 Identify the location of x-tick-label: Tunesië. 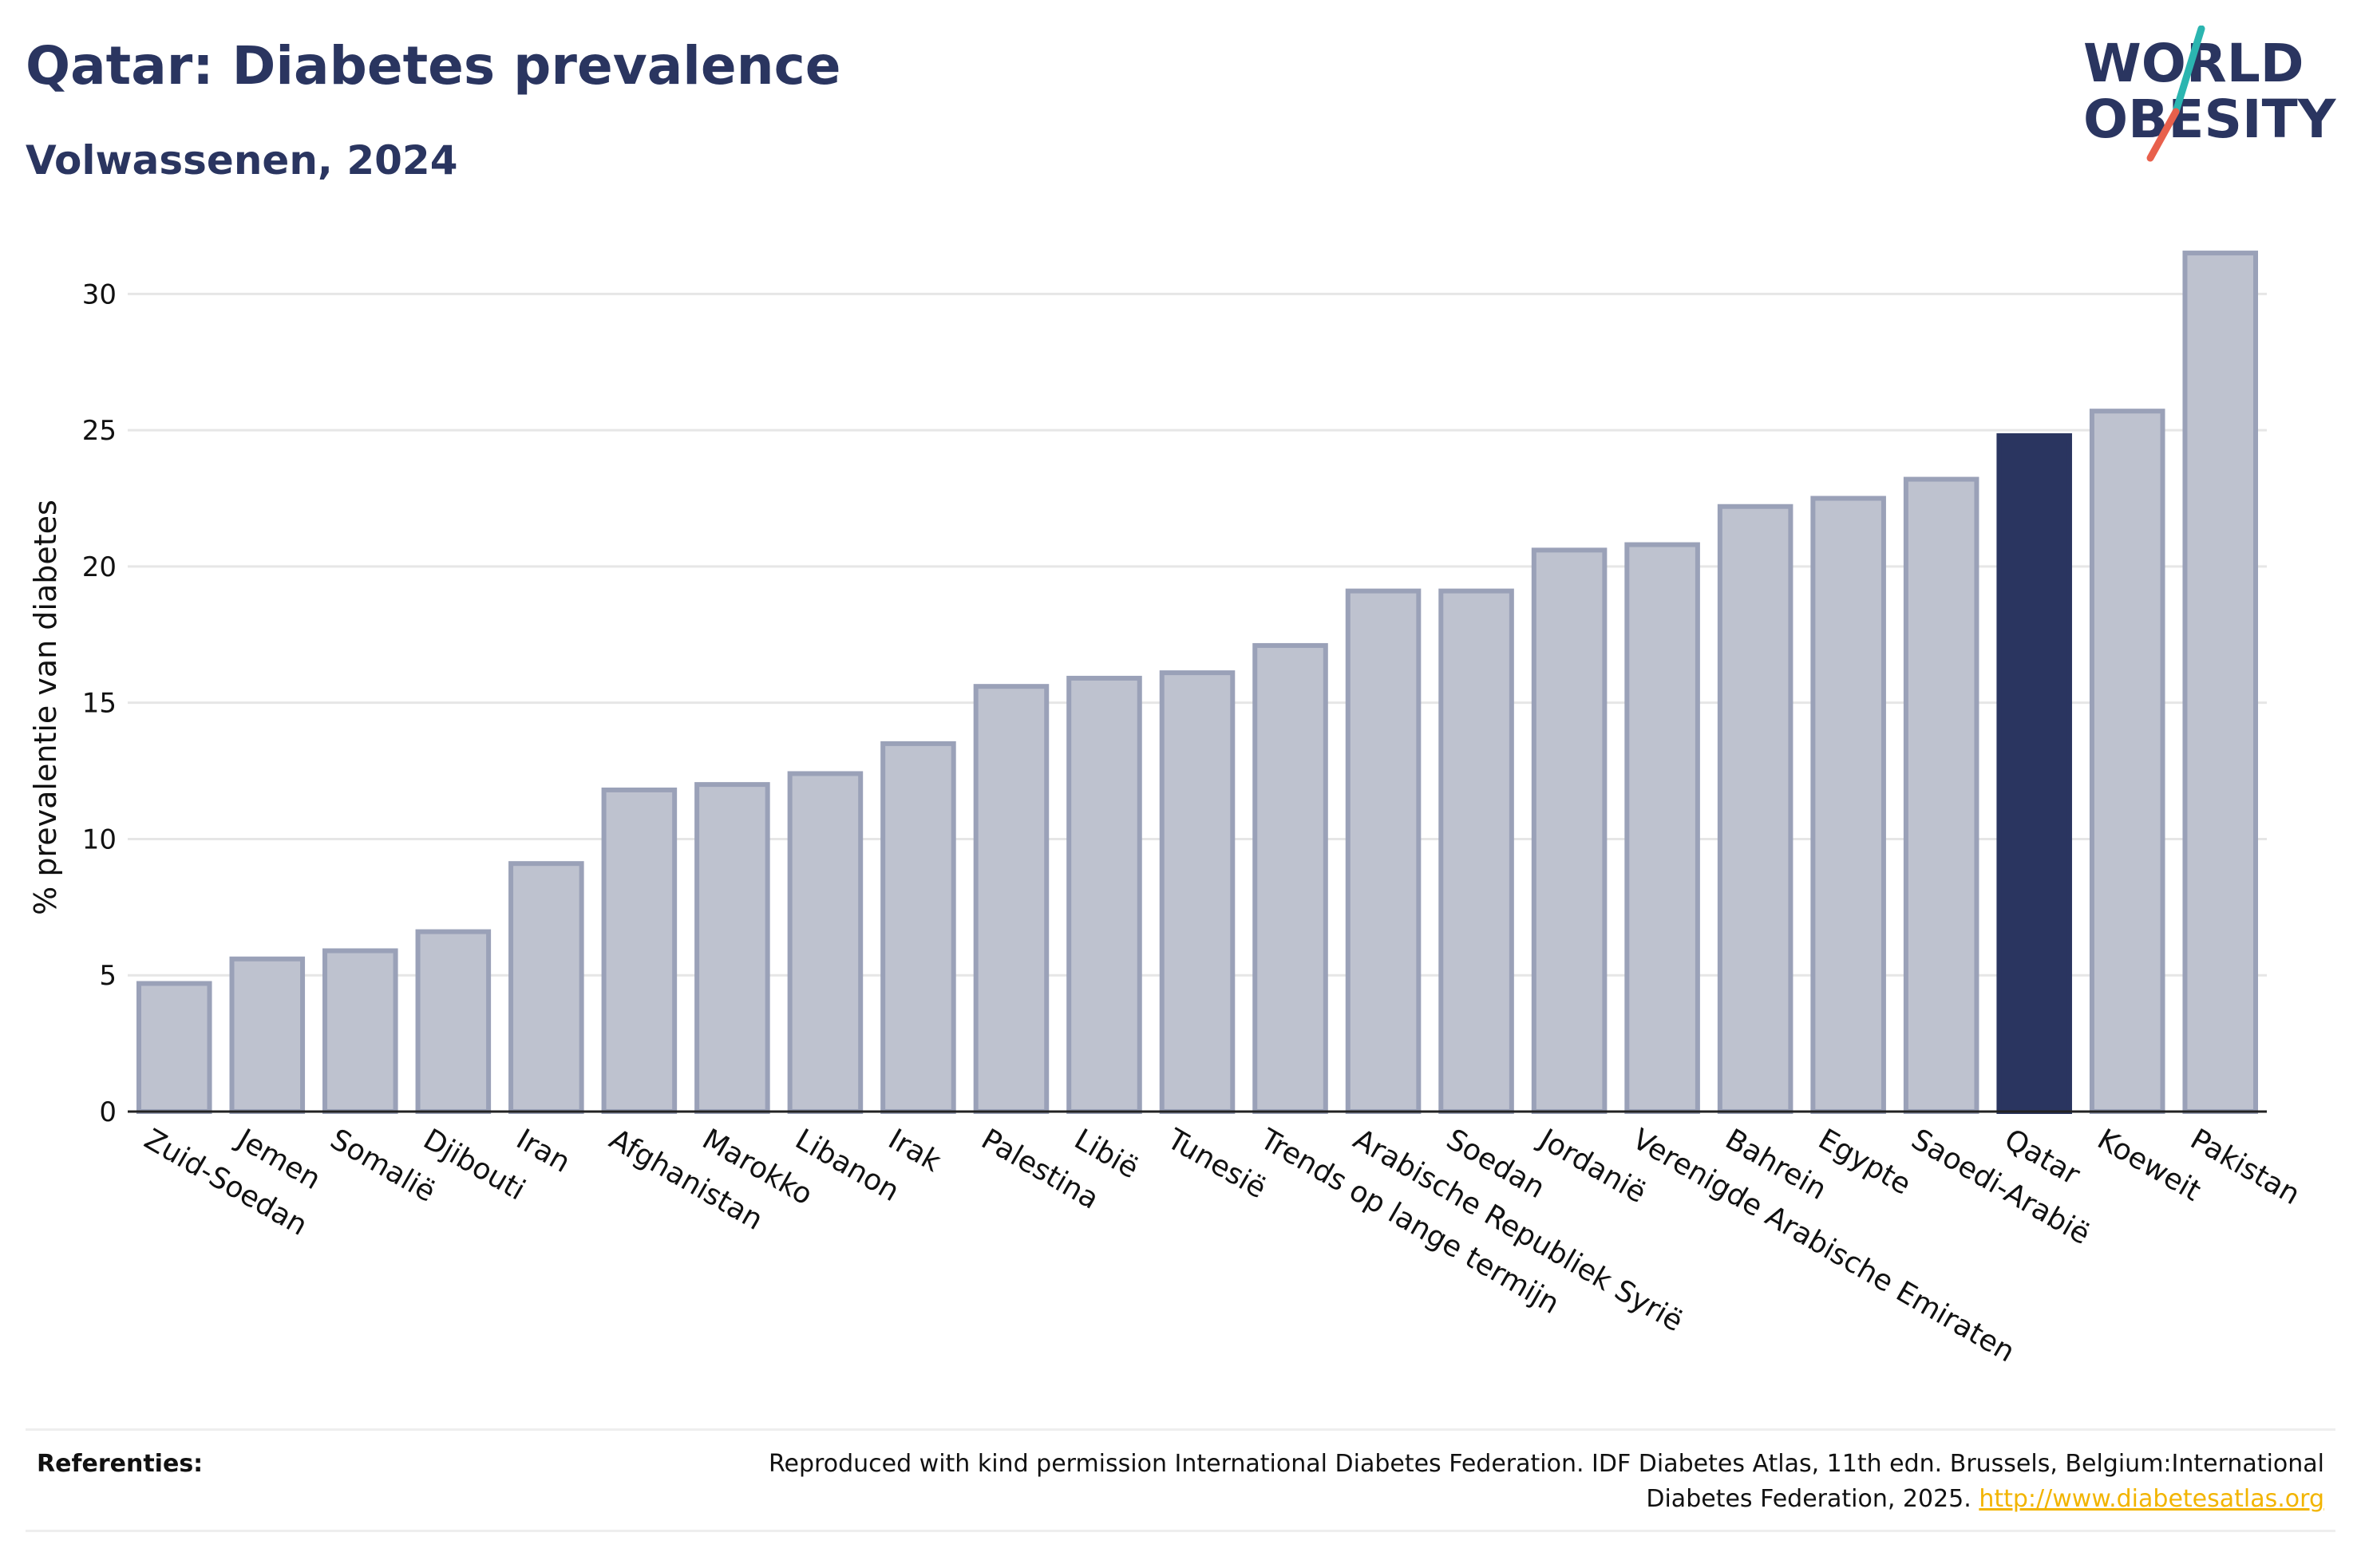
(1216, 1164).